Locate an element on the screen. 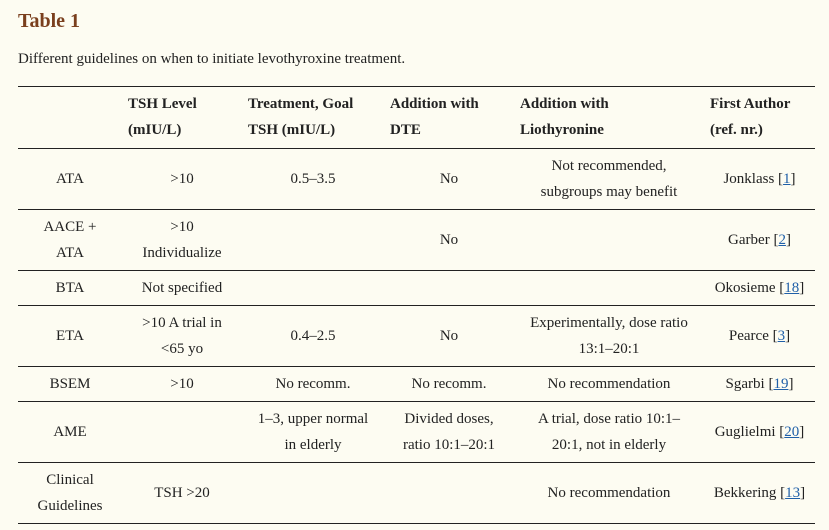 This screenshot has width=829, height=530. cell-line: Guidelines is located at coordinates (70, 506).